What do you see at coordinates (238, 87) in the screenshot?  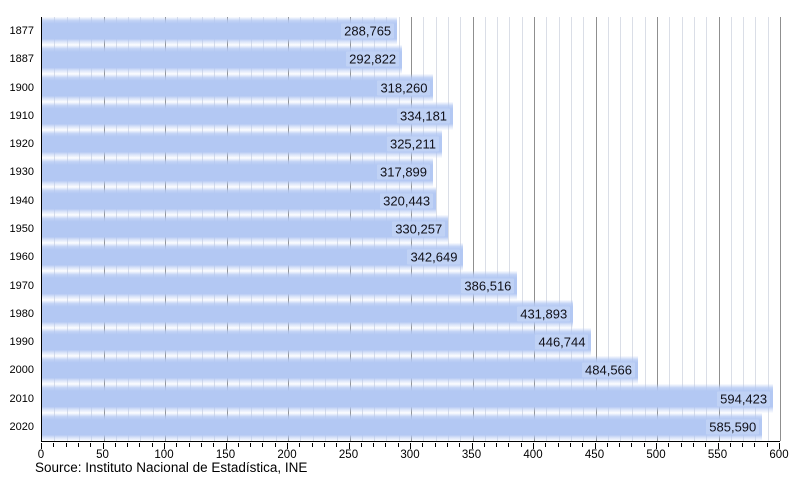 I see `population-bar-1900: 318,260` at bounding box center [238, 87].